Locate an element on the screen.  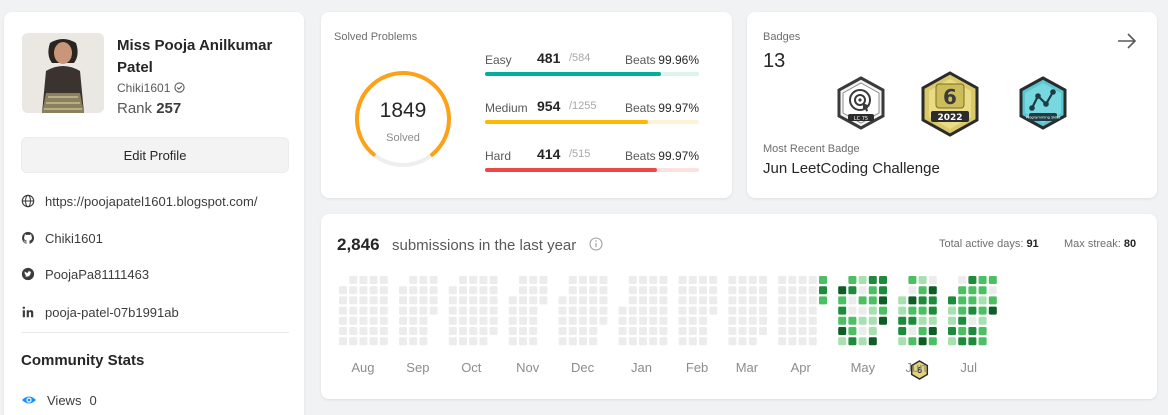
twitter-link: PoojaPa81111463 is located at coordinates (85, 274).